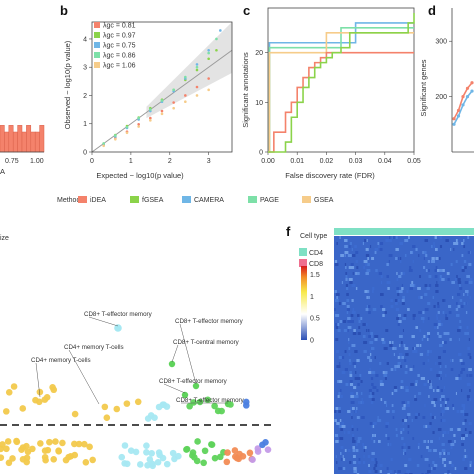 Image resolution: width=474 pixels, height=474 pixels. Describe the element at coordinates (312, 341) in the screenshot. I see `panel-f-colorbar-tick: 0` at that location.